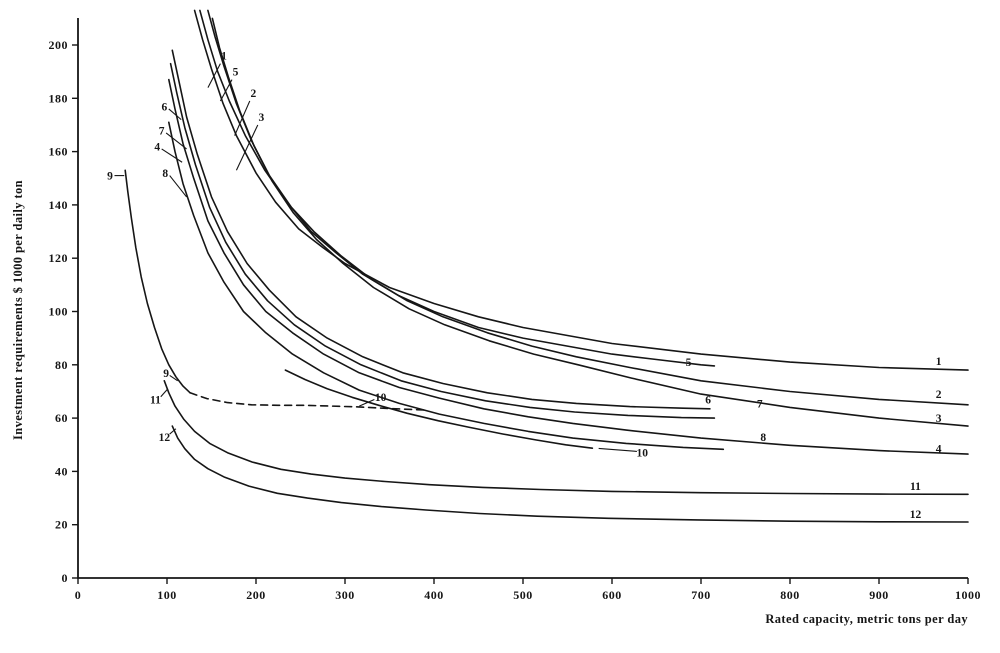  What do you see at coordinates (78, 595) in the screenshot?
I see `x-tick-label: 0` at bounding box center [78, 595].